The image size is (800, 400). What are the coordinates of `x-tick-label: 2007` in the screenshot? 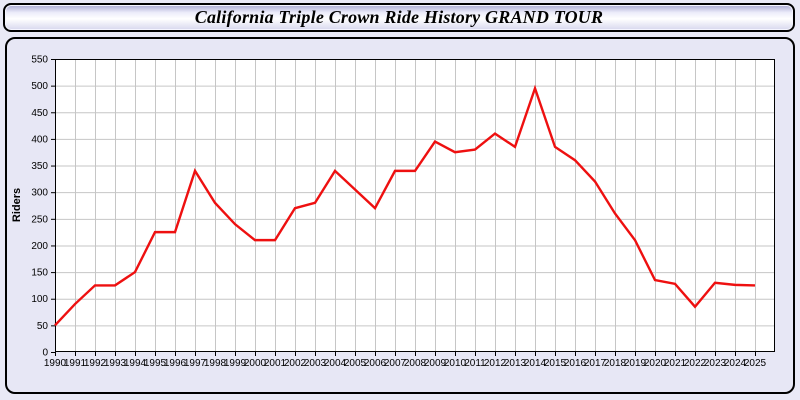 It's located at (395, 363).